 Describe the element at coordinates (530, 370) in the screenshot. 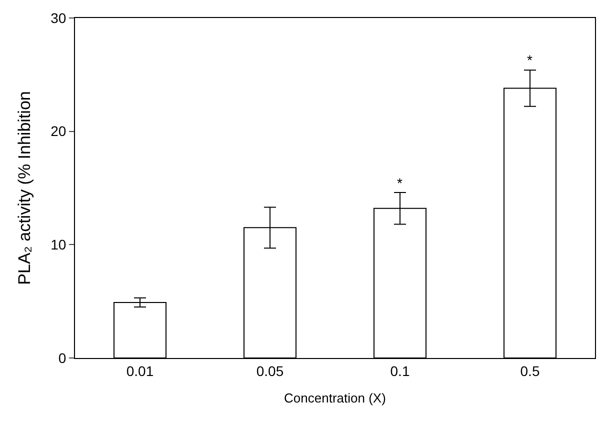

I see `x-tick-label: 0.5` at that location.